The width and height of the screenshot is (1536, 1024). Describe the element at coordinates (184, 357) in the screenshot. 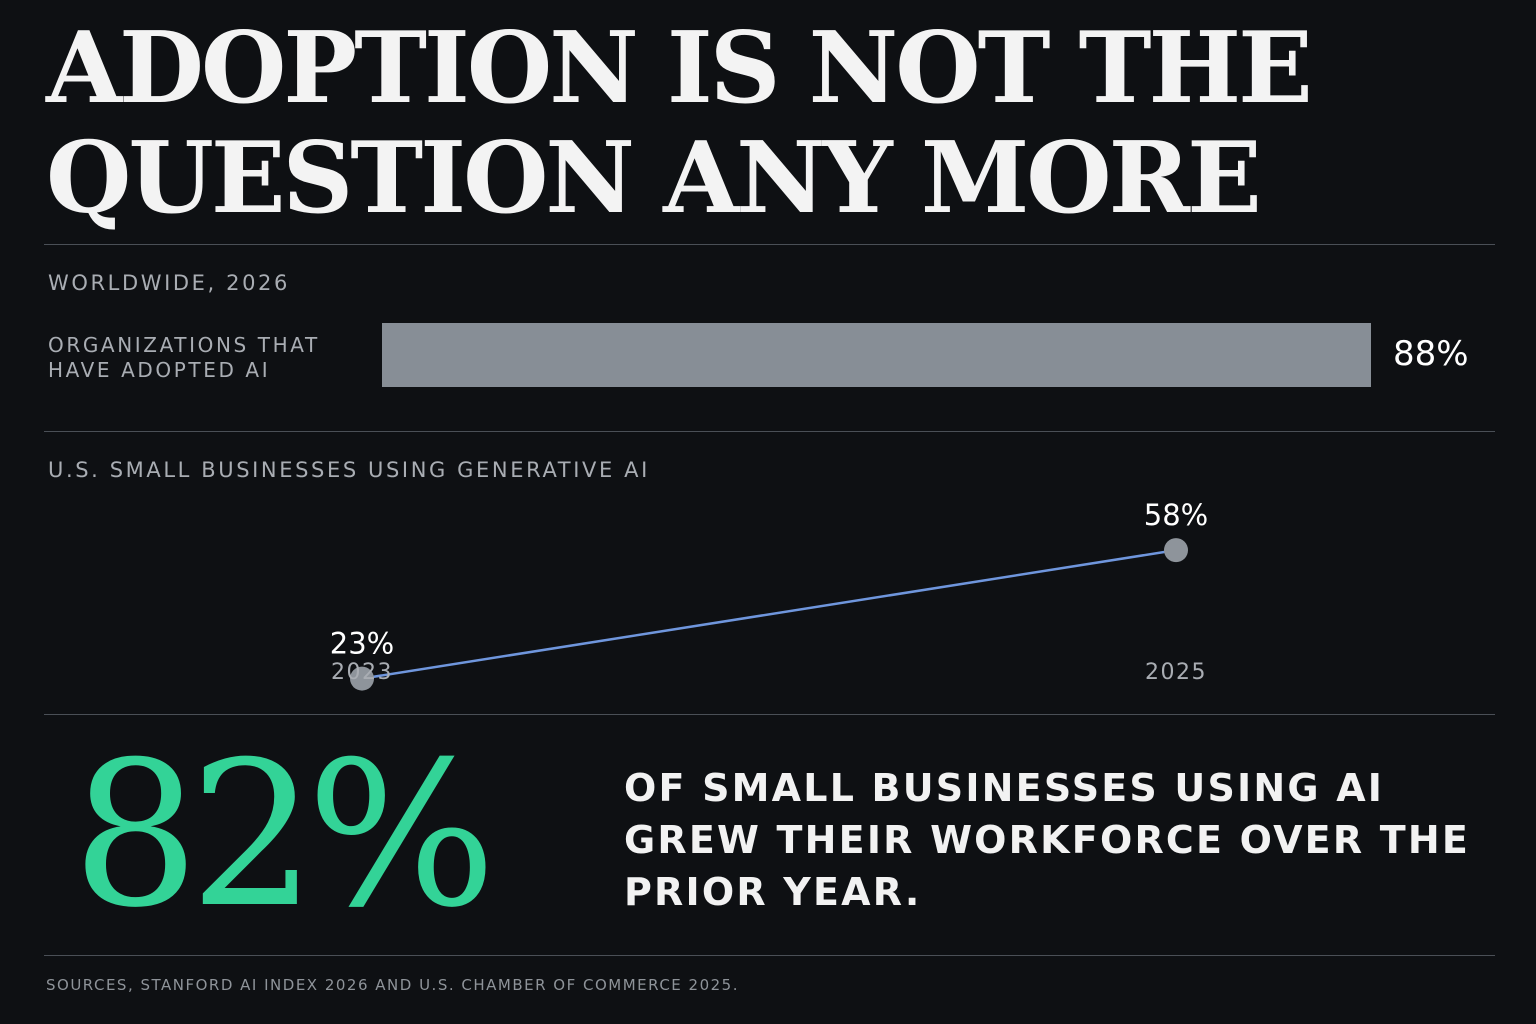

I see `bar-category-label: ORGANIZATIONS THAT HAVE ADOPTED AI` at that location.